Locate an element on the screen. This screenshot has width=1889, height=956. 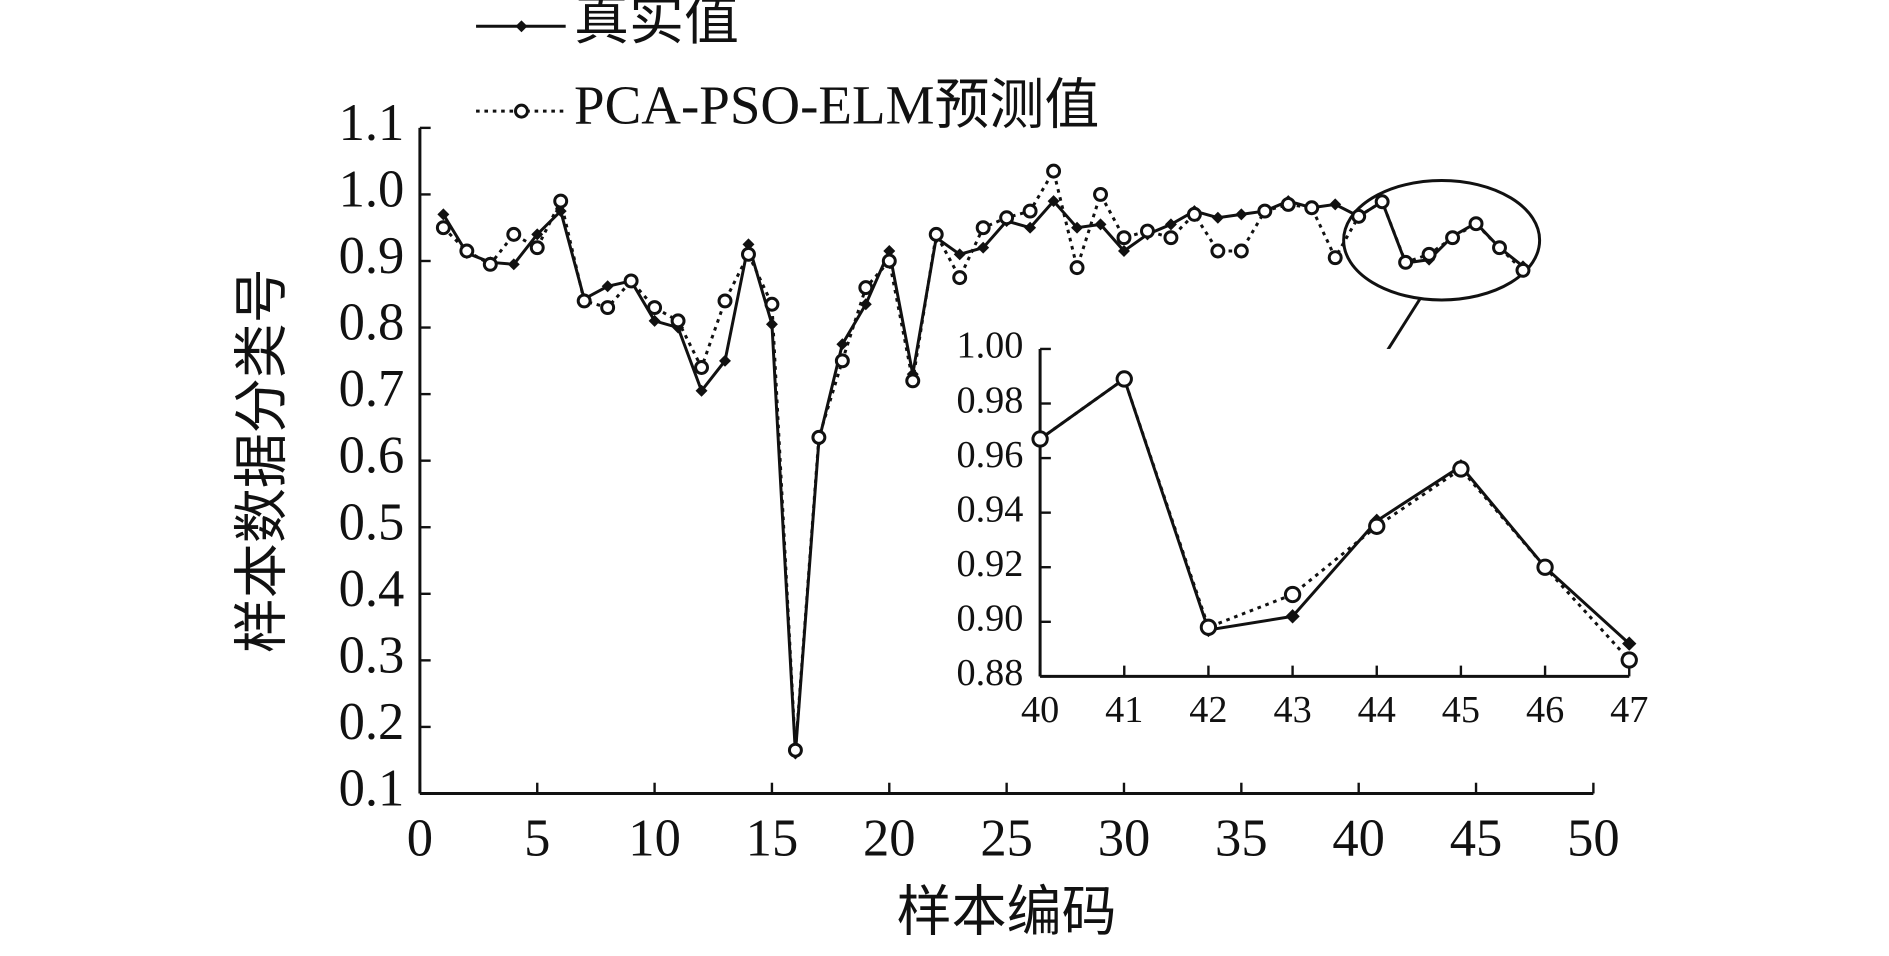
y-tick-label: 0.88 is located at coordinates (989, 673).